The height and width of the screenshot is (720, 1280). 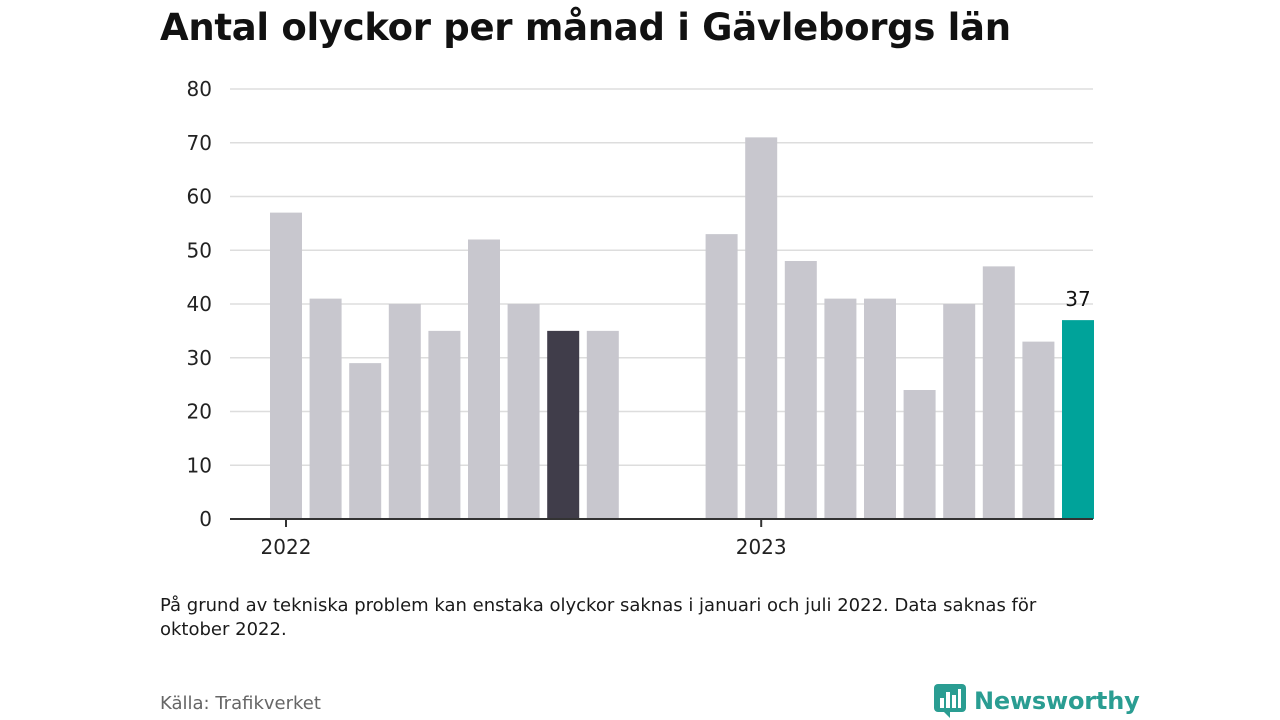 I want to click on y-tick-label: 80, so click(x=199, y=89).